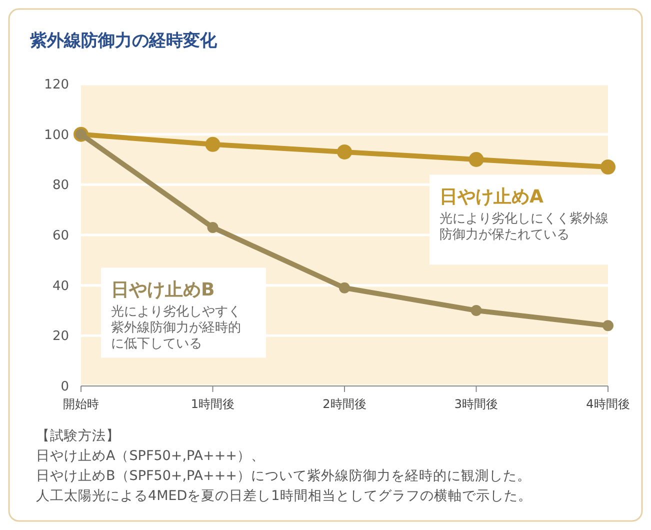 The width and height of the screenshot is (651, 530). Describe the element at coordinates (476, 404) in the screenshot. I see `x-tick-label: 3時間後` at that location.